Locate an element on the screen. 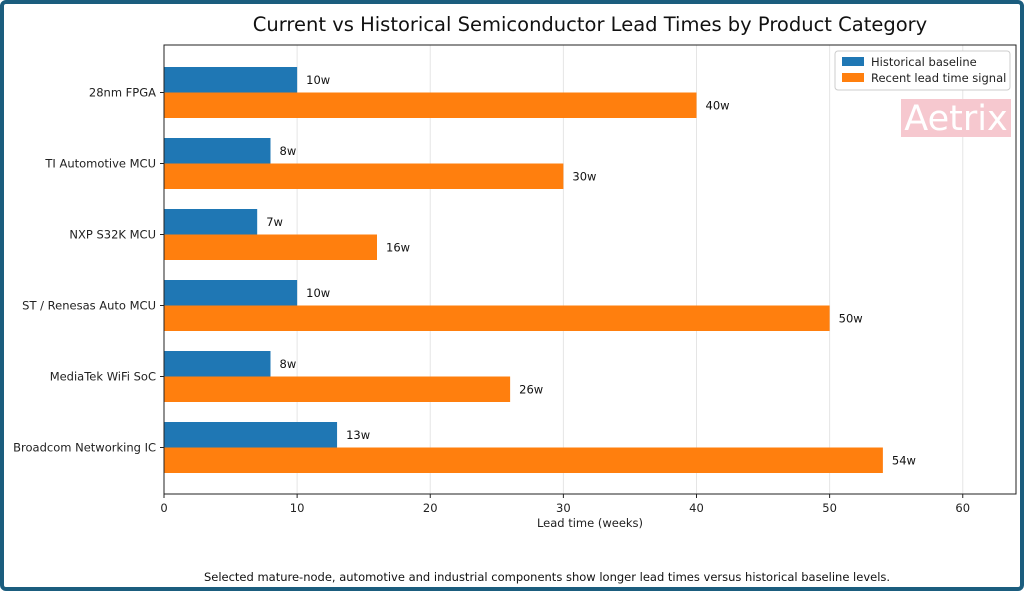 Image resolution: width=1024 pixels, height=595 pixels. data-label: 13w is located at coordinates (358, 435).